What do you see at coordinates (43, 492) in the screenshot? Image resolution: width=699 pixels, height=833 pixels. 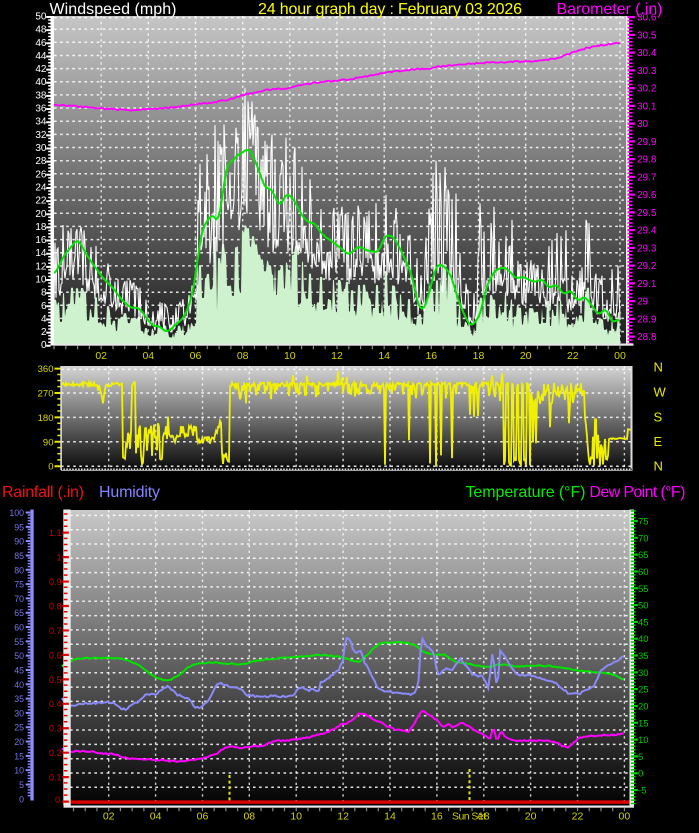 I see `svg-text: Rainfall (.in)` at bounding box center [43, 492].